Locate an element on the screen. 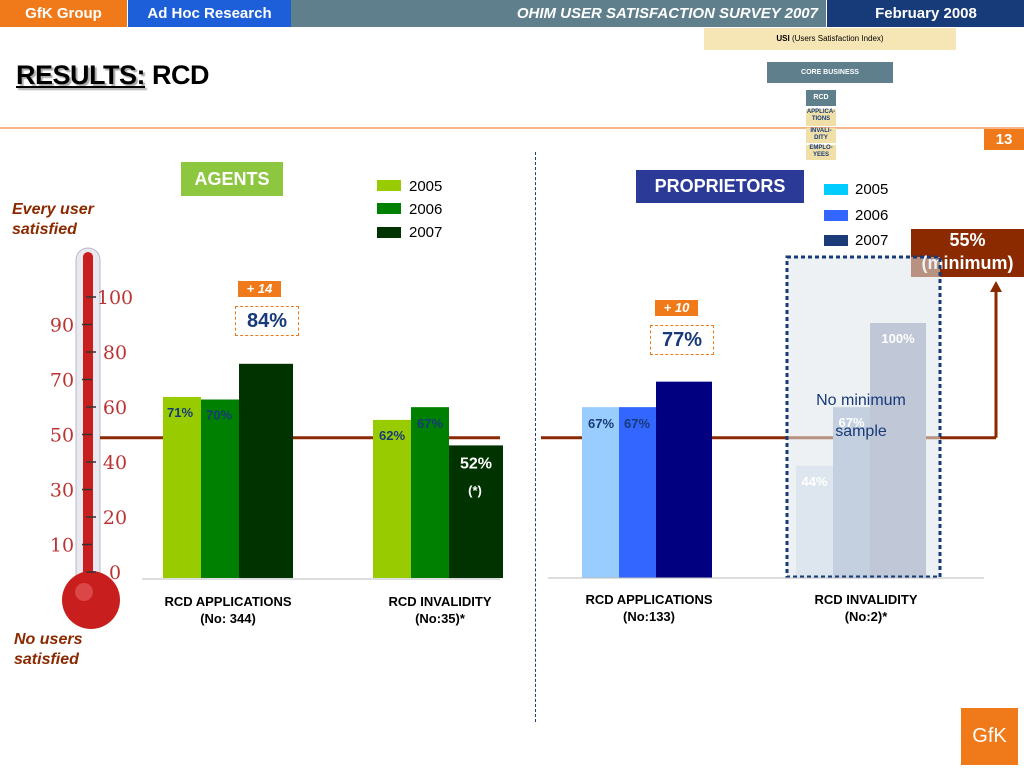 The height and width of the screenshot is (768, 1024). agents-cat-applications: RCD APPLICATIONS (No: 344) is located at coordinates (228, 610).